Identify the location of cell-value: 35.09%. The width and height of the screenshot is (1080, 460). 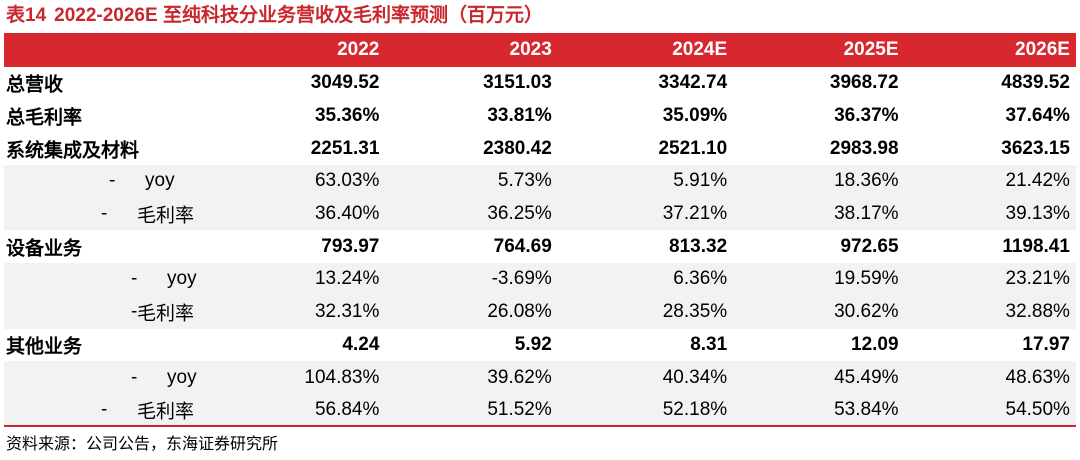
(695, 116).